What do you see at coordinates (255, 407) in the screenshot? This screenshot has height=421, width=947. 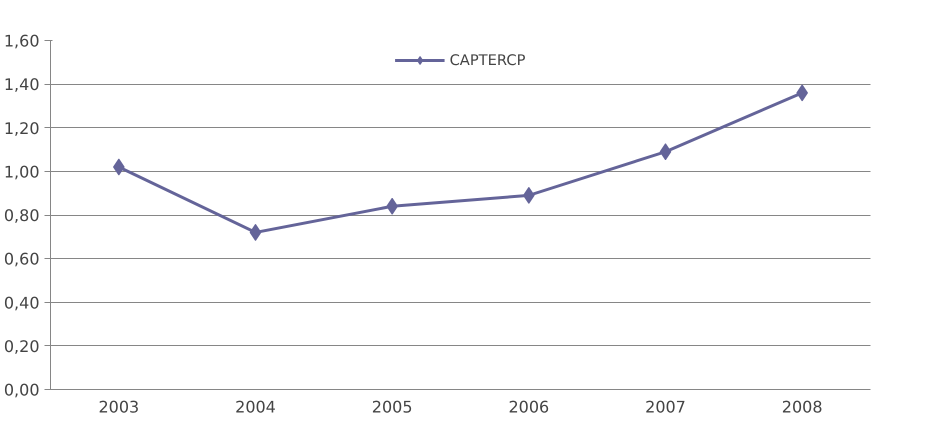 I see `x-tick-label: 2004` at bounding box center [255, 407].